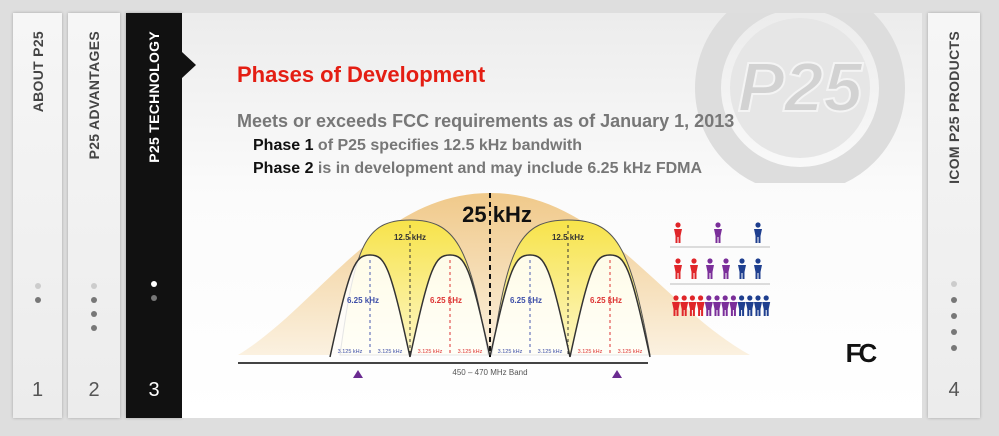 The width and height of the screenshot is (999, 436). Describe the element at coordinates (154, 215) in the screenshot. I see `tab: P25 TECHNOLOGY 3` at that location.